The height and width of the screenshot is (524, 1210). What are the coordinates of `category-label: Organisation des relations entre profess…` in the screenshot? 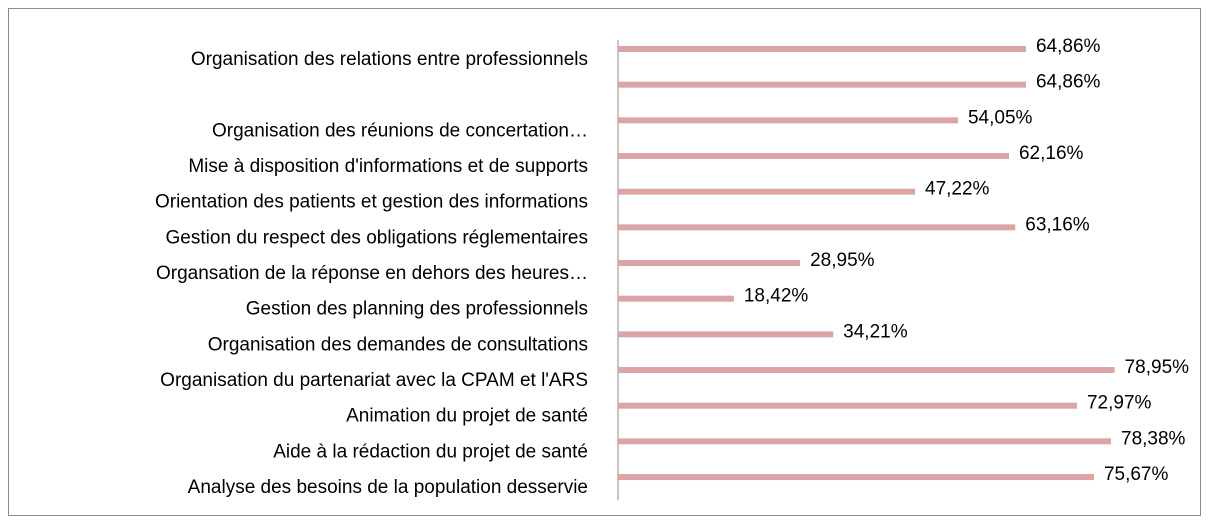 It's located at (389, 59).